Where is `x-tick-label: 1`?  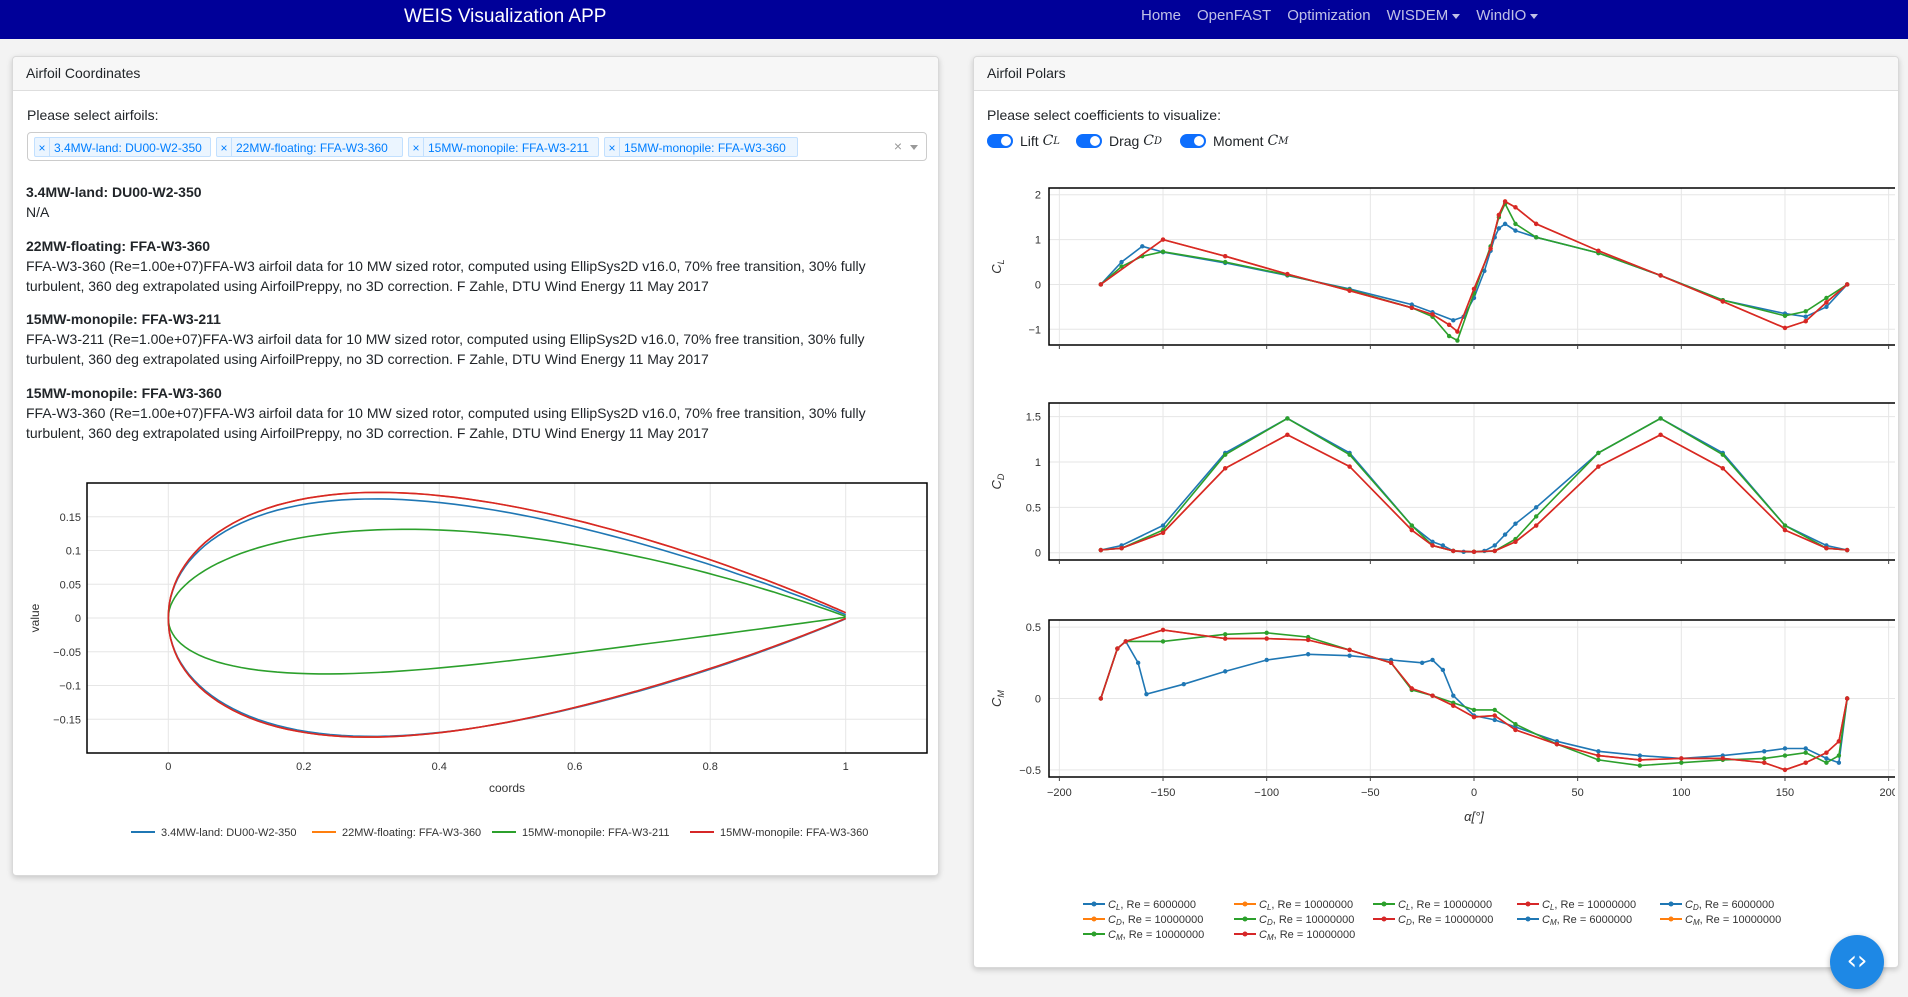 x-tick-label: 1 is located at coordinates (846, 767).